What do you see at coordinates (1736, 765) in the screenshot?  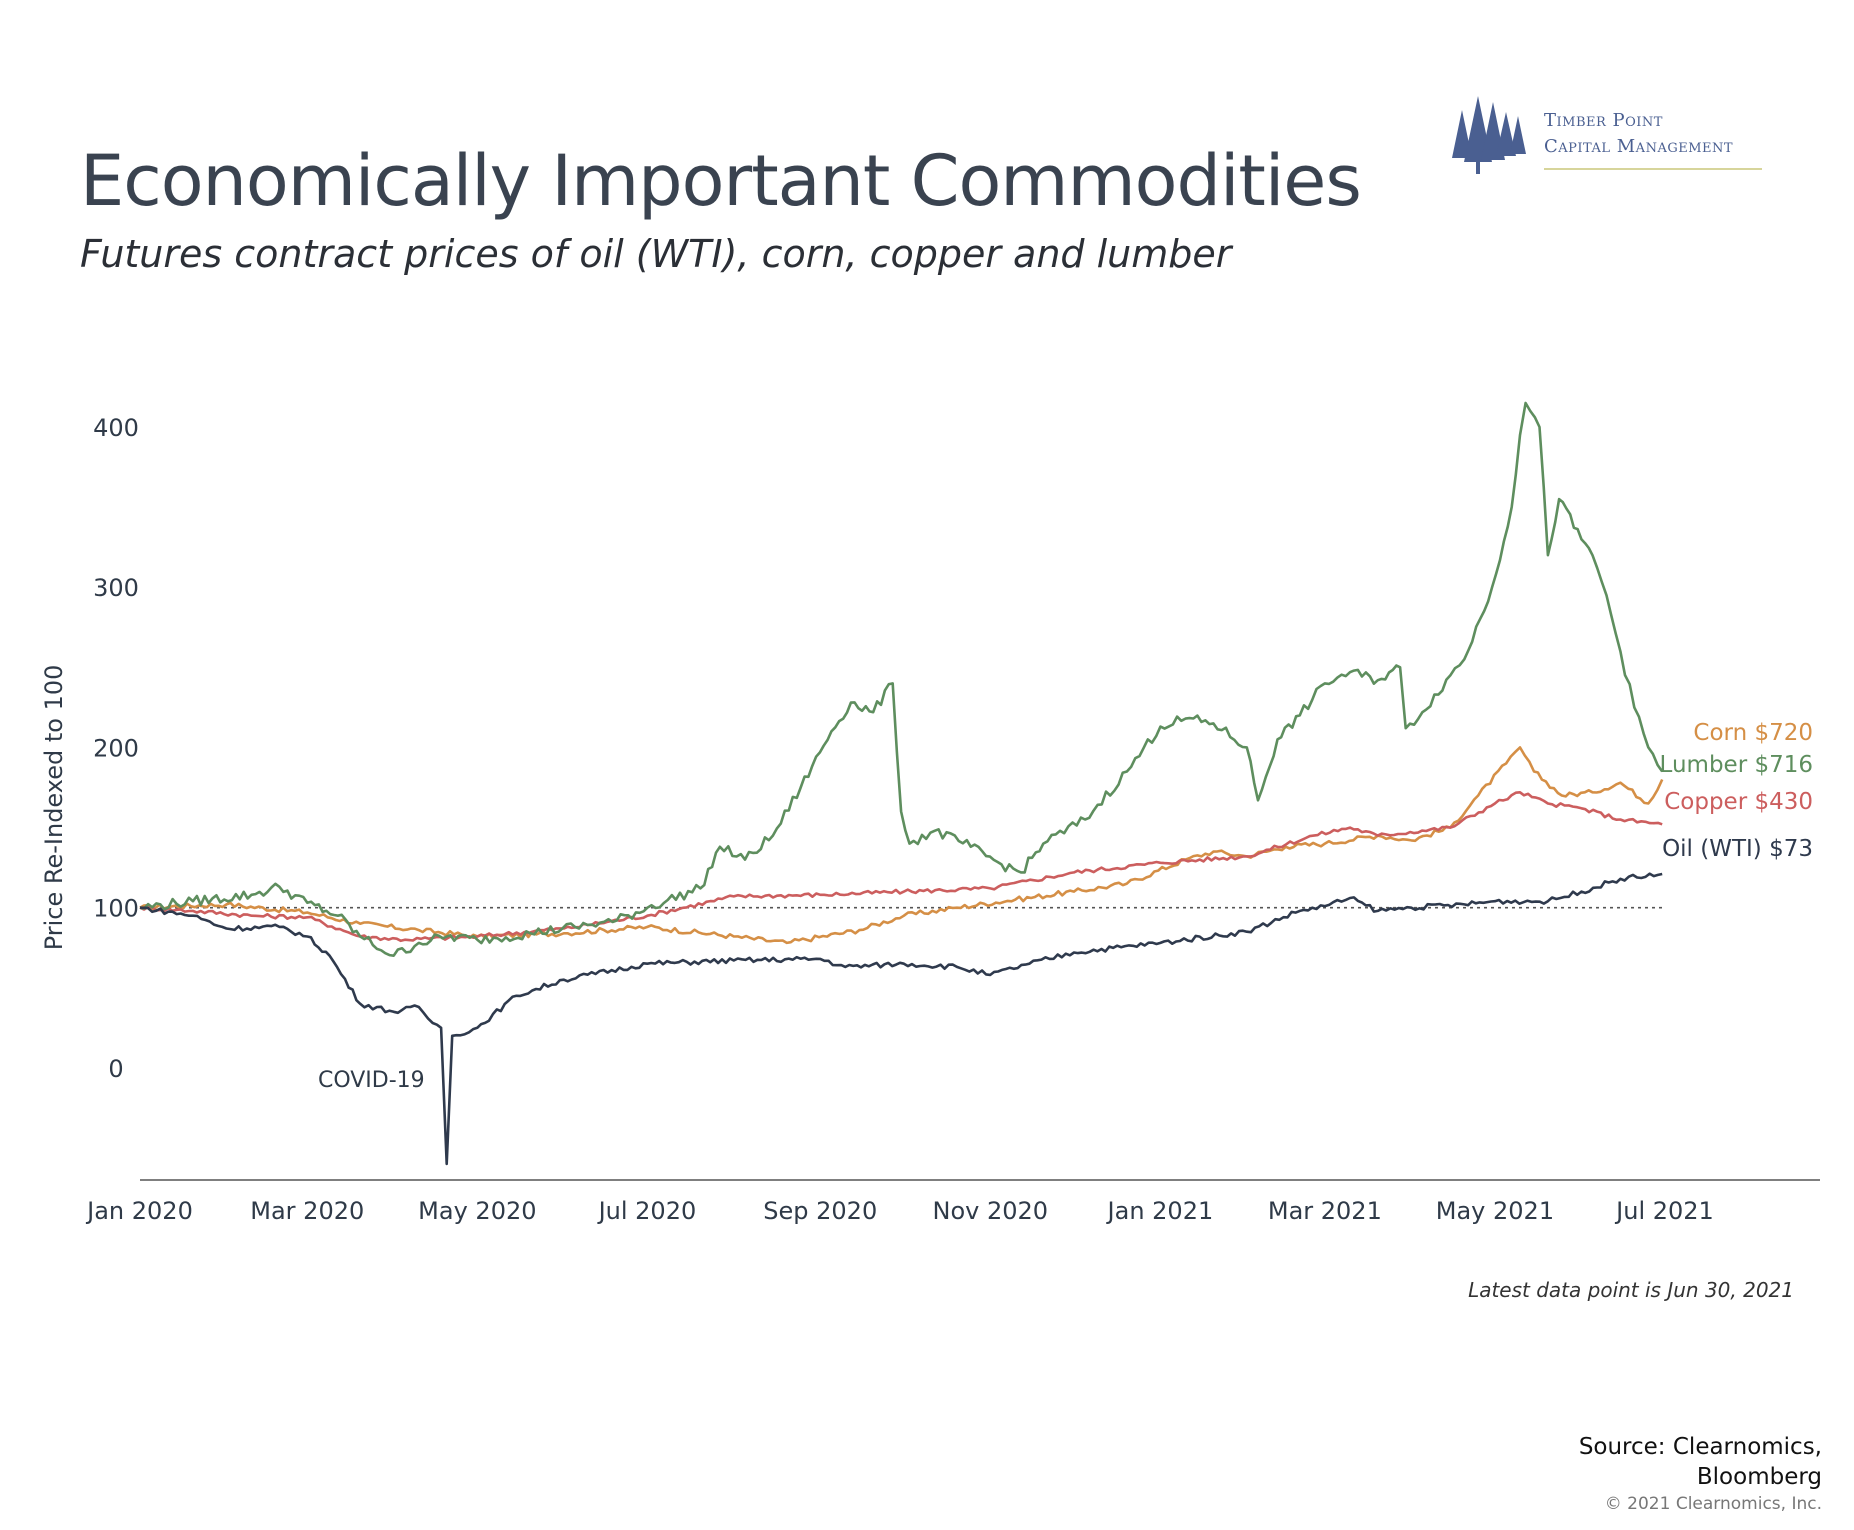 I see `end-label-lumber: Lumber $716` at bounding box center [1736, 765].